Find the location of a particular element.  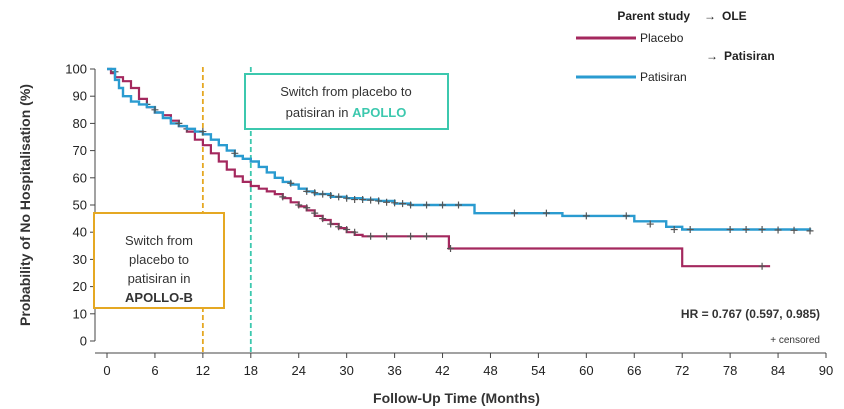

y-tick-label: 60 is located at coordinates (80, 177).